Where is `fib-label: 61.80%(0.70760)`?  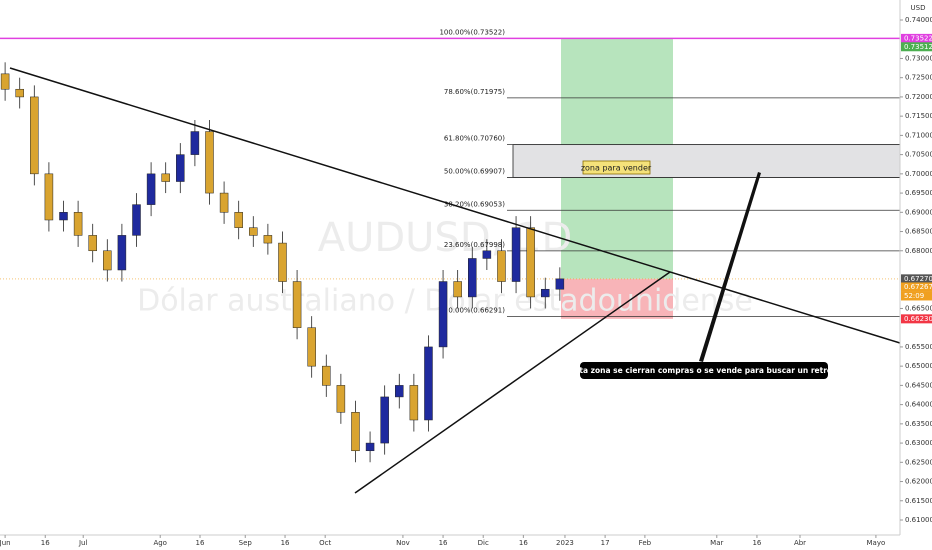 fib-label: 61.80%(0.70760) is located at coordinates (474, 139).